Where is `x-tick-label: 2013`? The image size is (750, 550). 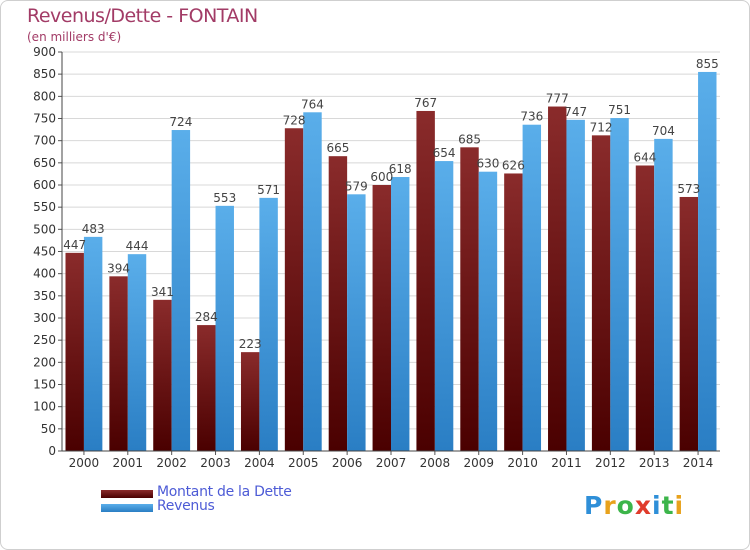 x-tick-label: 2013 is located at coordinates (654, 463).